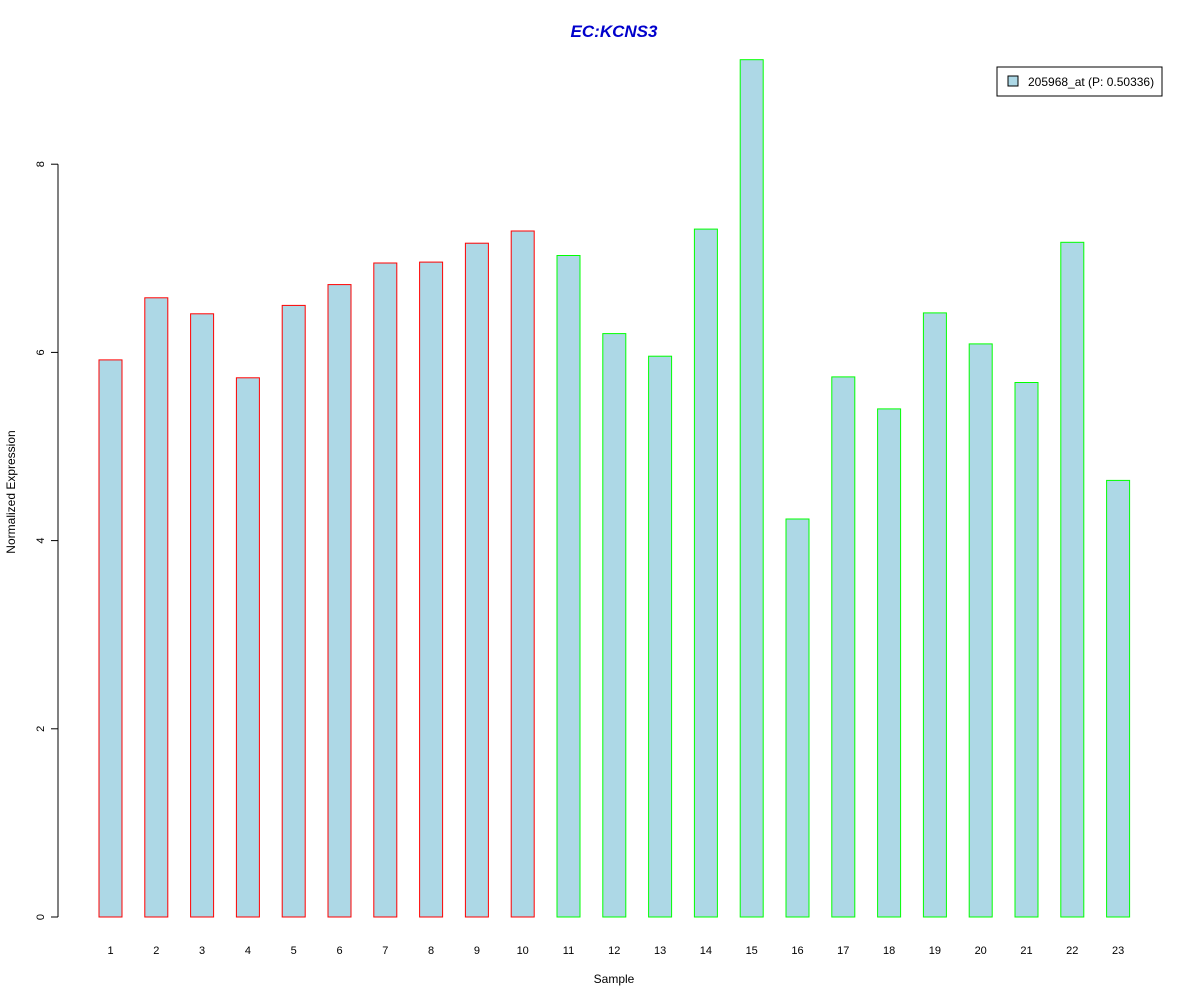 This screenshot has width=1200, height=1000. What do you see at coordinates (752, 951) in the screenshot?
I see `x-tick-label: 15` at bounding box center [752, 951].